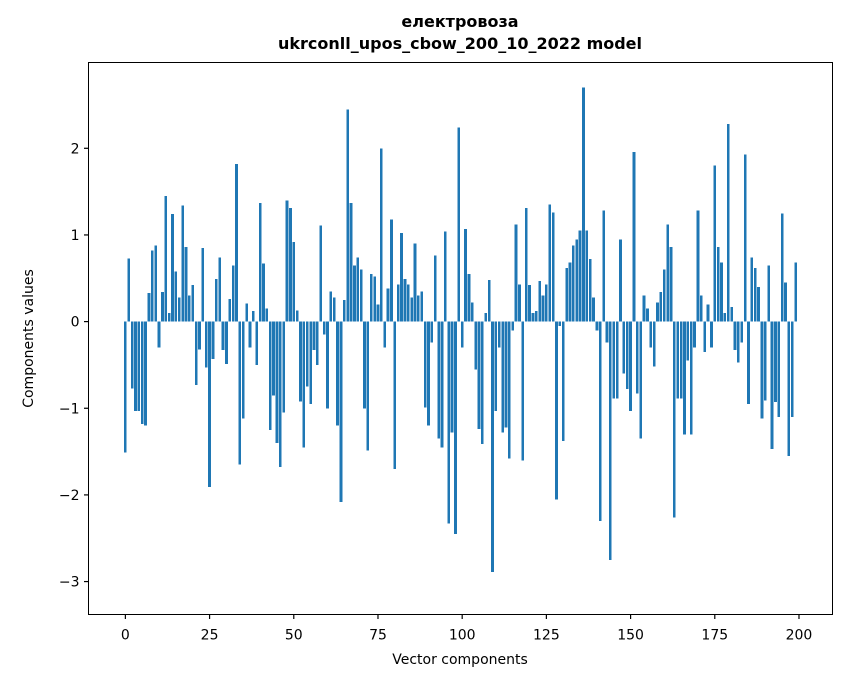  Describe the element at coordinates (460, 660) in the screenshot. I see `x-axis-label: Vector components` at that location.